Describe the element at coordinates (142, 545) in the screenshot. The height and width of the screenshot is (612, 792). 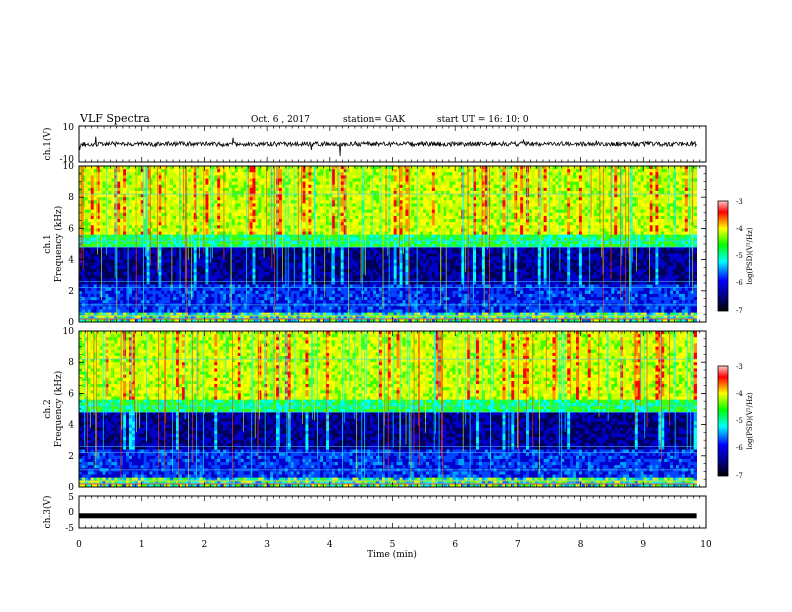
I see `time-tick-label-1: 1` at that location.